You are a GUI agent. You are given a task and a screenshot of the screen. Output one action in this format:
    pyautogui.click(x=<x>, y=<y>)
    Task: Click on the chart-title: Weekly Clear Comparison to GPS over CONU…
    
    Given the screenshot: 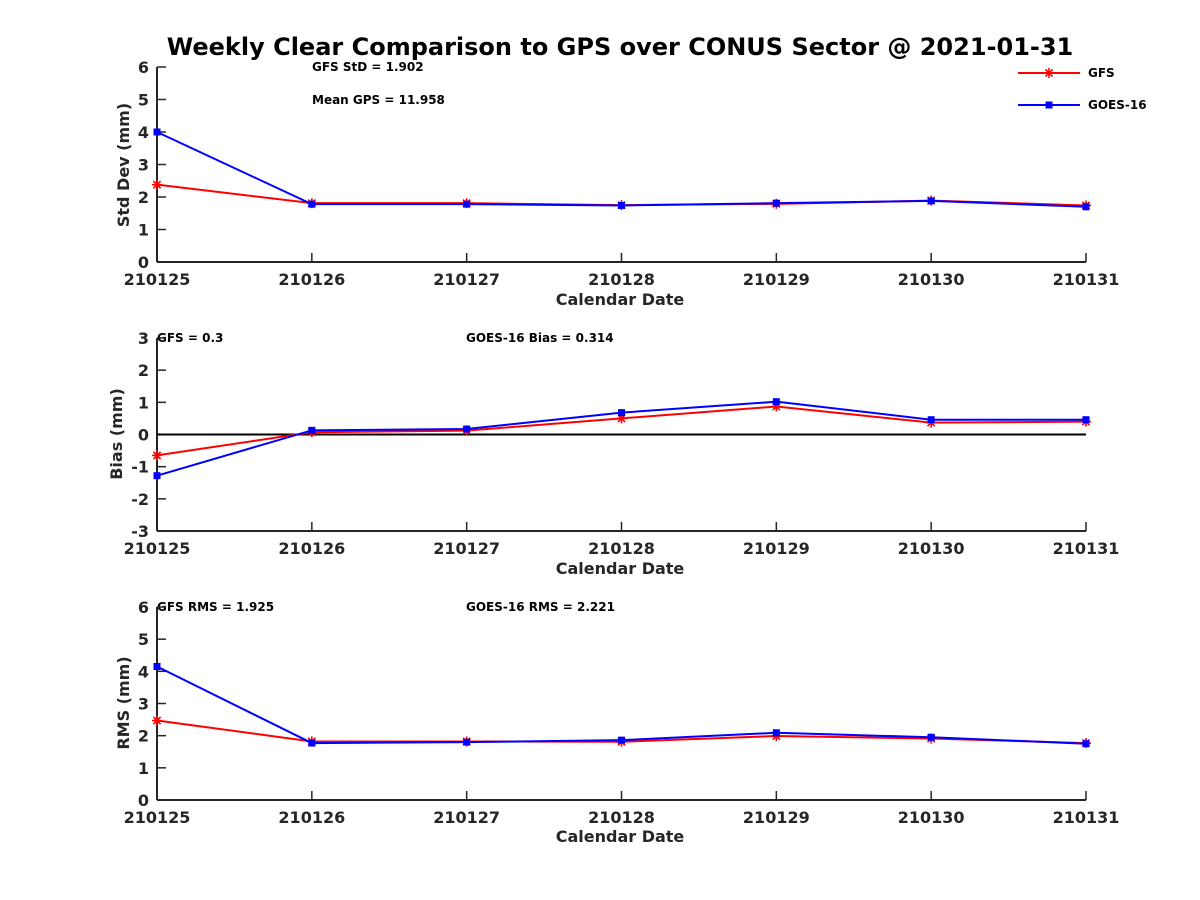 What is the action you would take?
    pyautogui.click(x=620, y=47)
    